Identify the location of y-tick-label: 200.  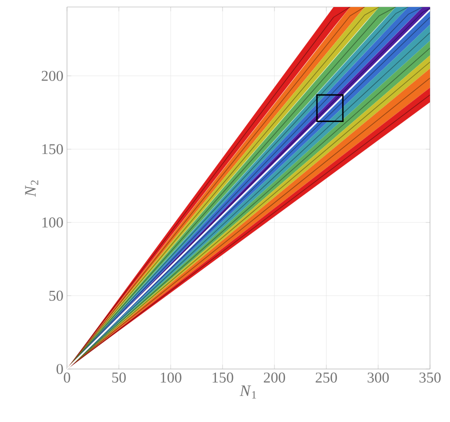
(52, 75).